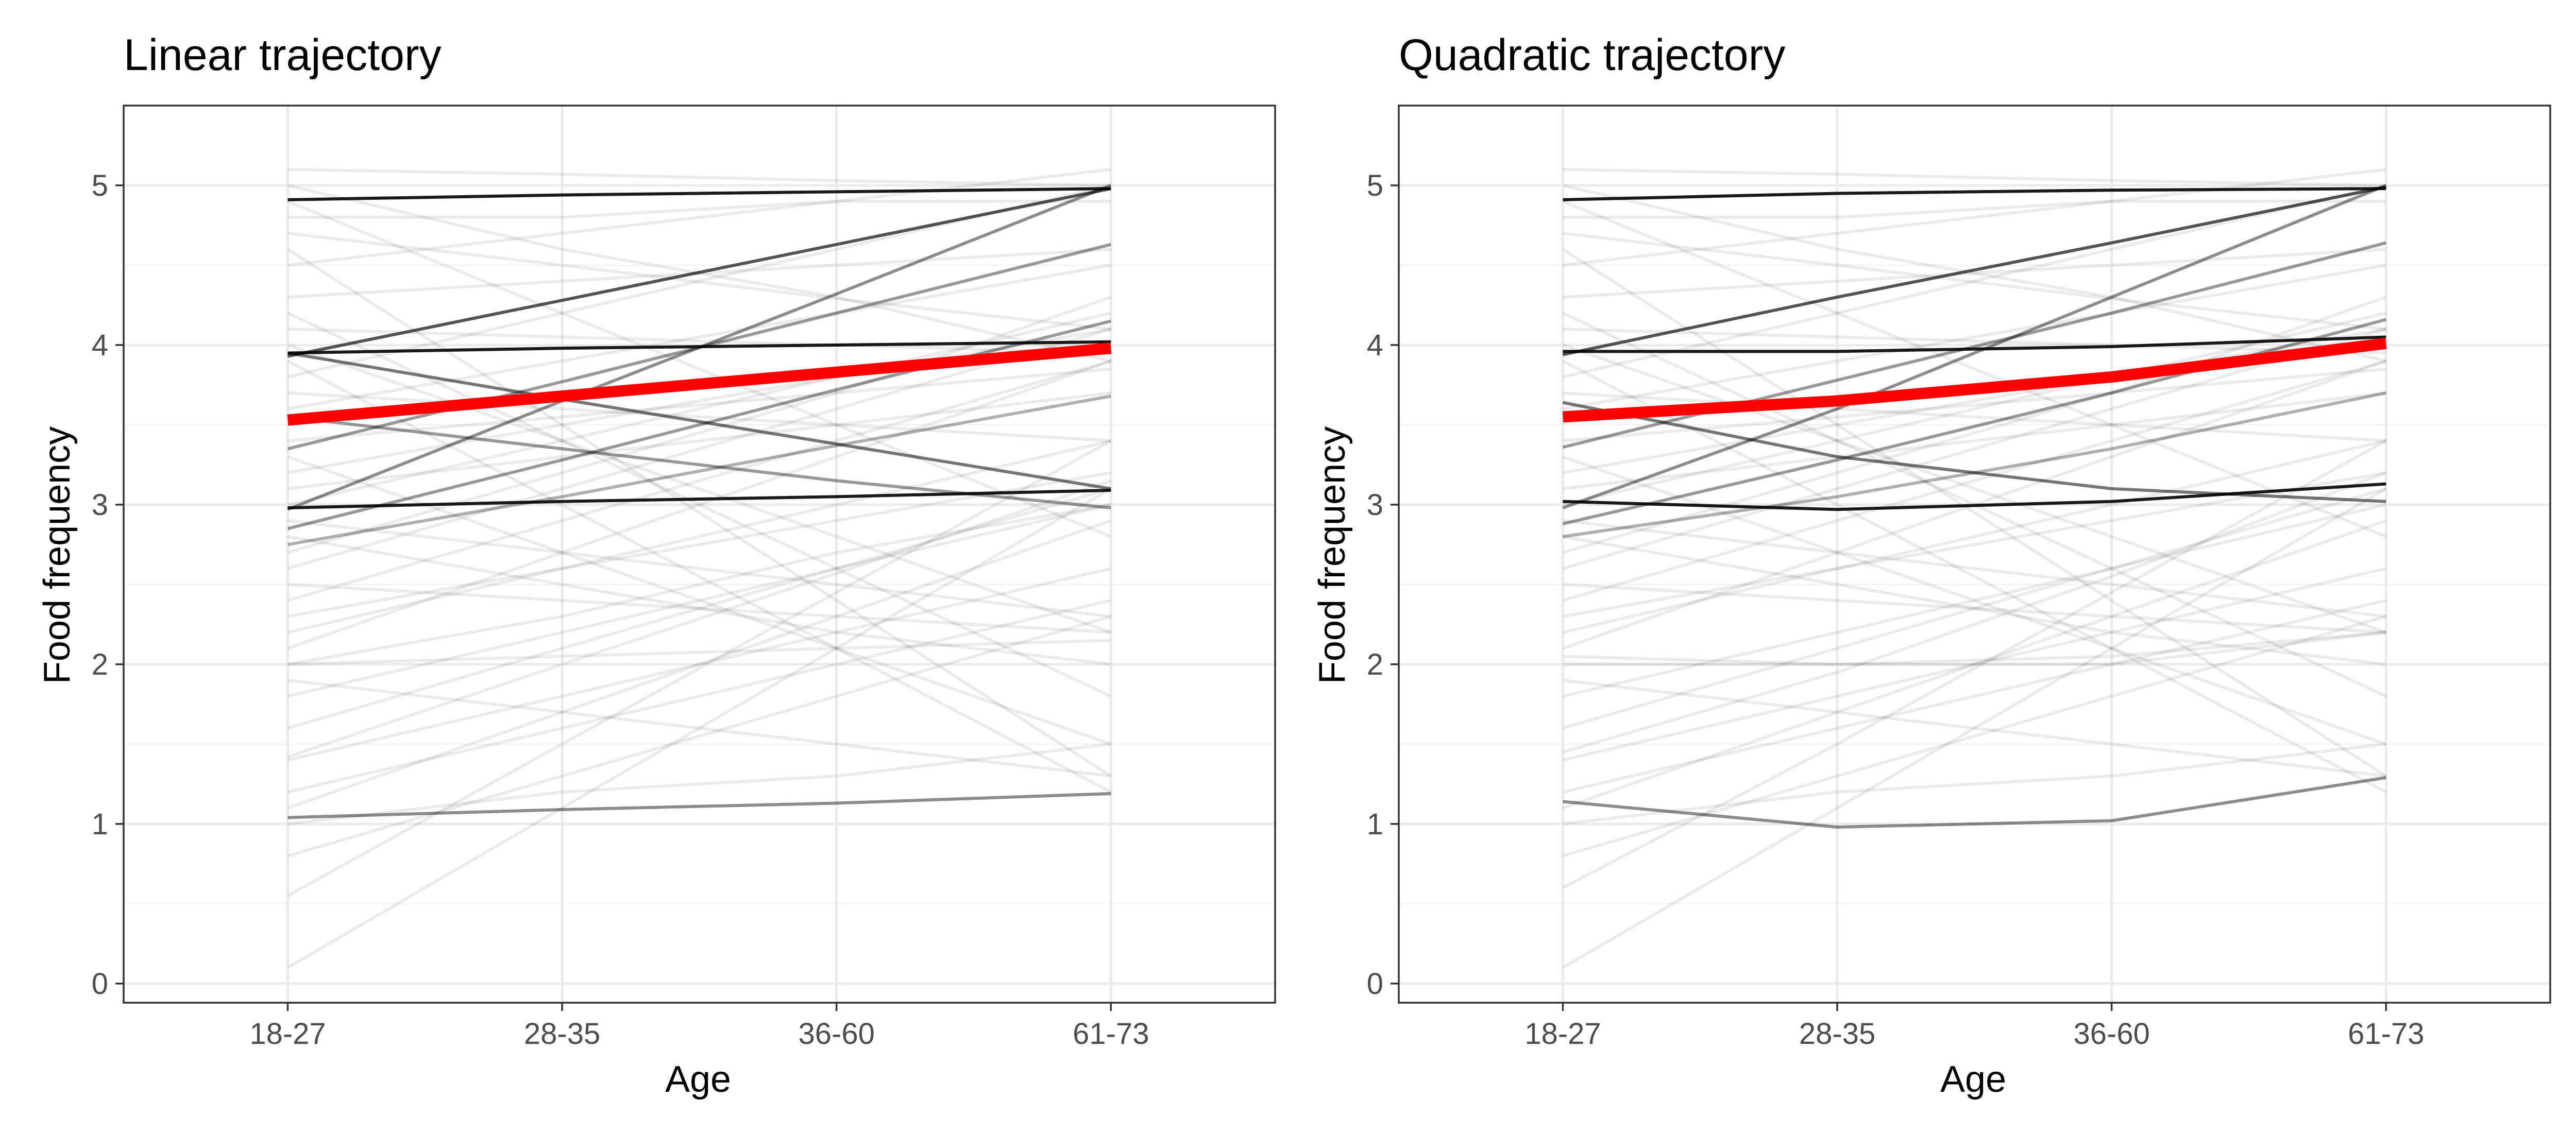 This screenshot has width=2576, height=1133. I want to click on chart-title: Linear trajectory, so click(283, 55).